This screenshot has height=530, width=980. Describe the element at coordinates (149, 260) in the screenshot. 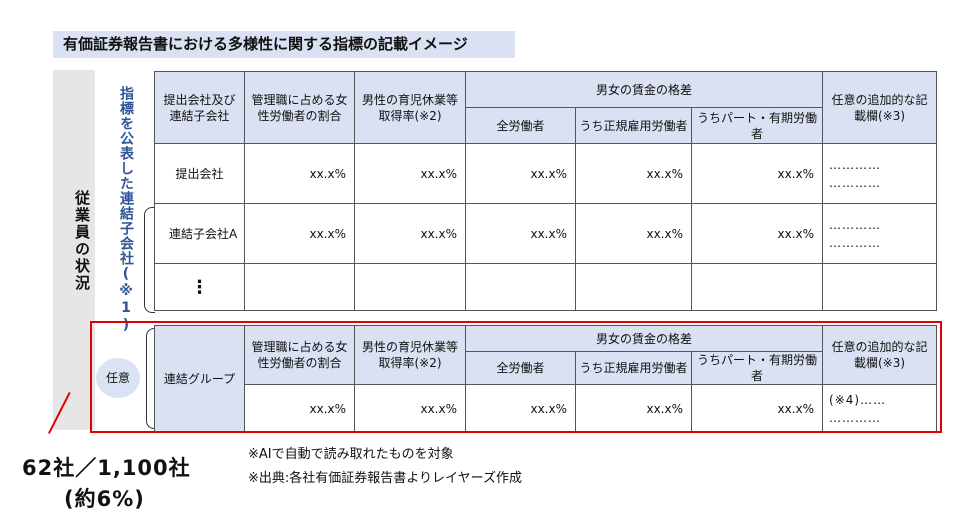

I see `subsidiary-brace` at that location.